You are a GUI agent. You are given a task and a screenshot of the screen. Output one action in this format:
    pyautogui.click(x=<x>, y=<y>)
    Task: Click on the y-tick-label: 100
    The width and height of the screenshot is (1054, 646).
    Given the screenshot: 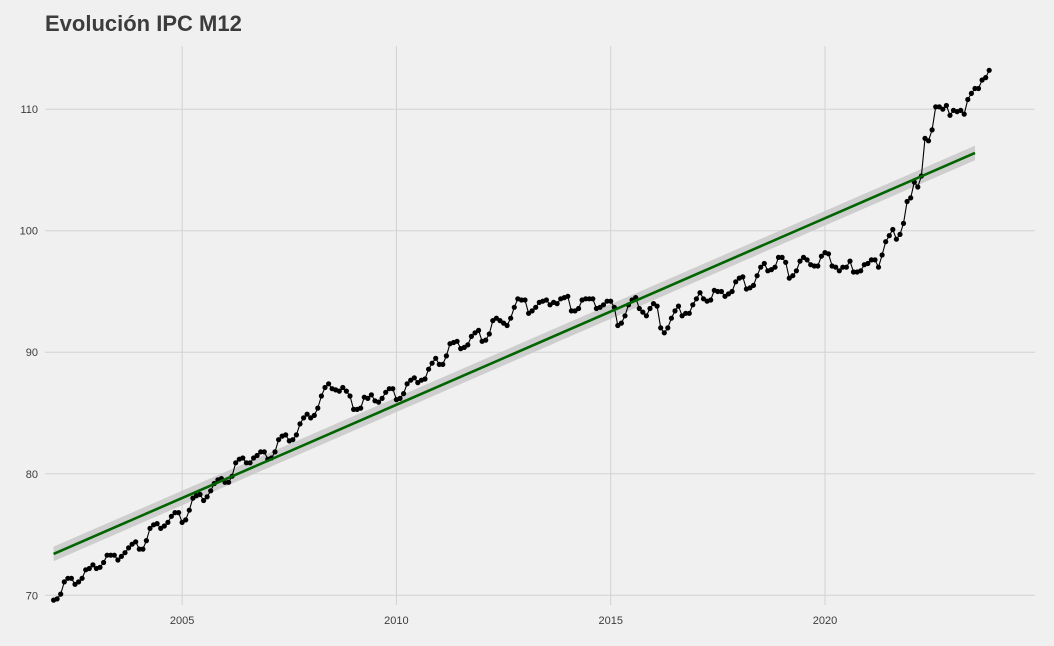 What is the action you would take?
    pyautogui.click(x=29, y=232)
    